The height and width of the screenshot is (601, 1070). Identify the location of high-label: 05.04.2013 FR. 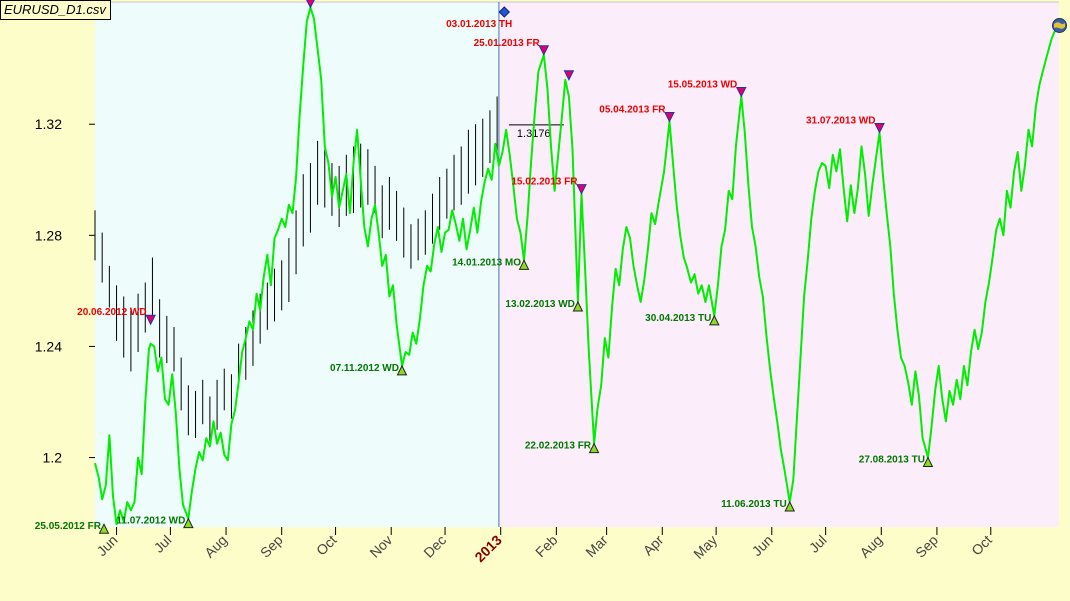
(632, 109).